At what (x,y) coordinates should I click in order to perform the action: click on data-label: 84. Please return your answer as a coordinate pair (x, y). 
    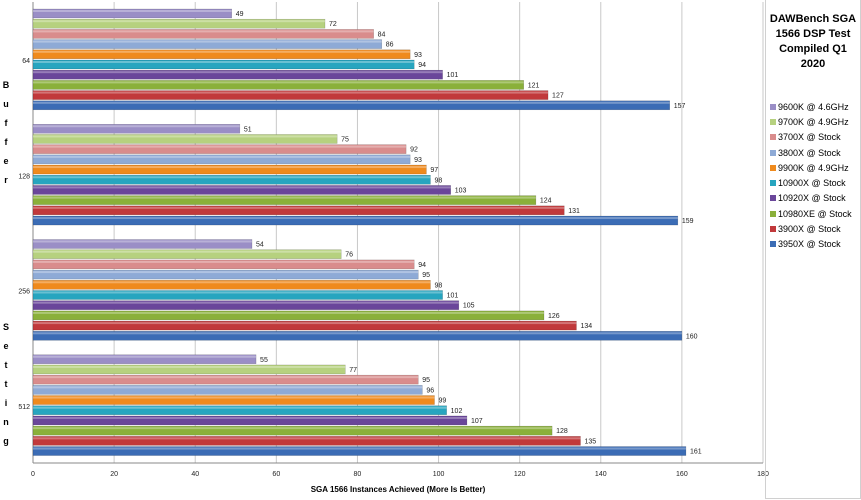
    Looking at the image, I should click on (382, 34).